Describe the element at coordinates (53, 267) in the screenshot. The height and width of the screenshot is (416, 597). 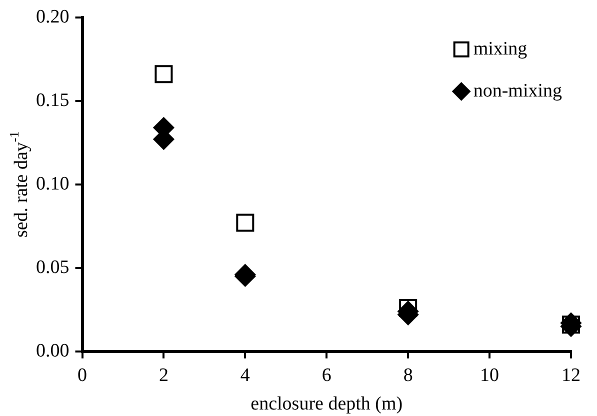
I see `y-tick-label: 0.05` at that location.